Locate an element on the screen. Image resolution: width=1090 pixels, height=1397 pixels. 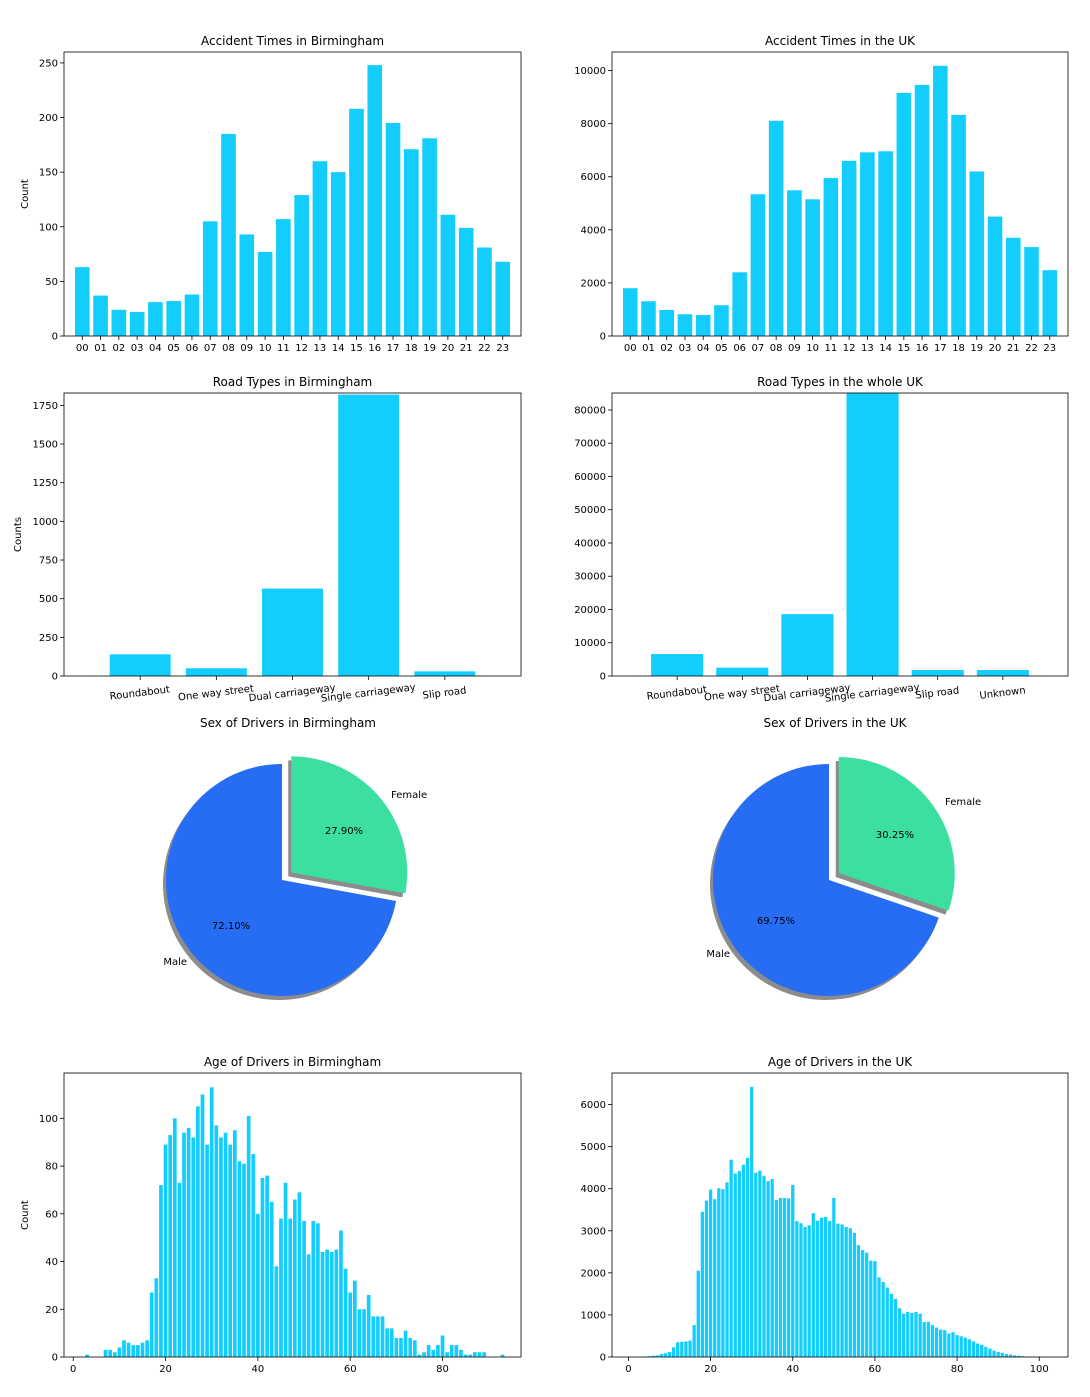
x-tick-label: 40 is located at coordinates (258, 1369).